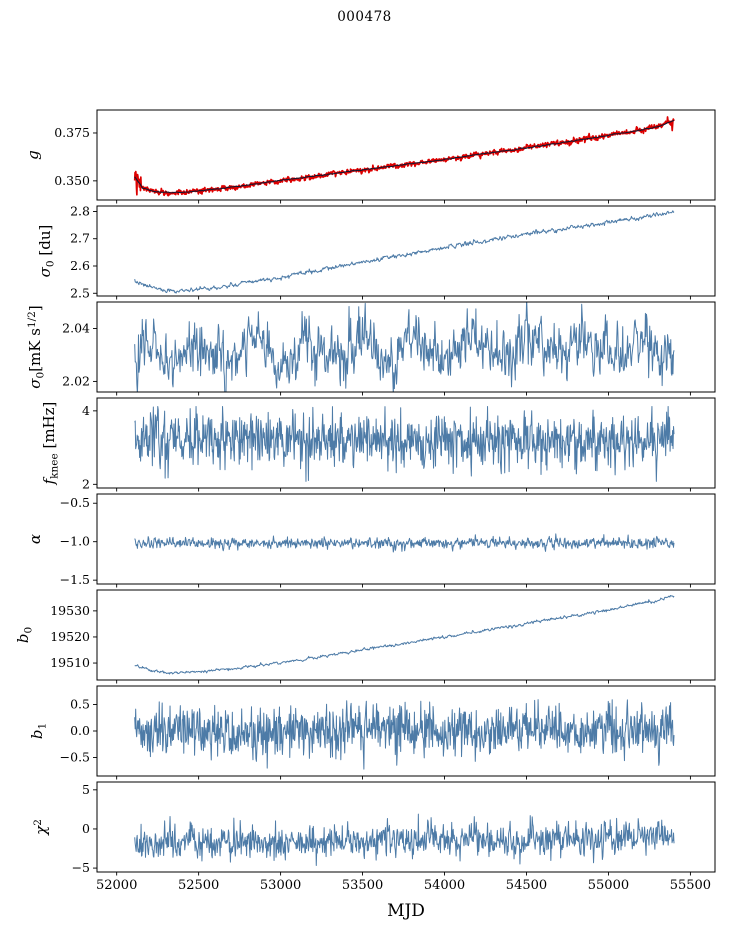 This screenshot has height=944, width=729. Describe the element at coordinates (24, 635) in the screenshot. I see `y-axis-label-b0: b0` at that location.